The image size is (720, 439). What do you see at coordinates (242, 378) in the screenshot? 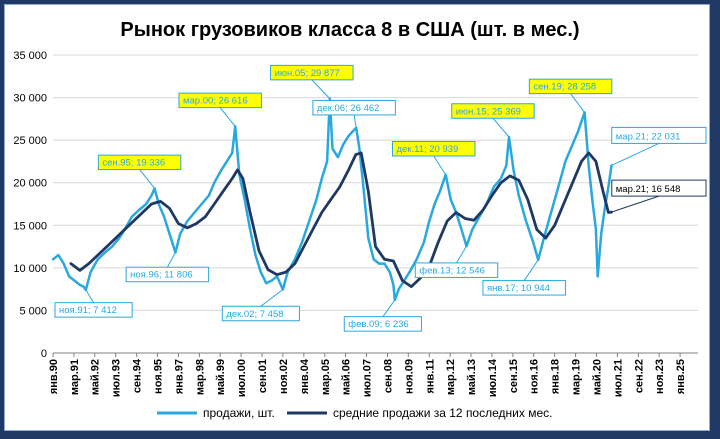
I see `x-tick-label: июл.00` at bounding box center [242, 378].